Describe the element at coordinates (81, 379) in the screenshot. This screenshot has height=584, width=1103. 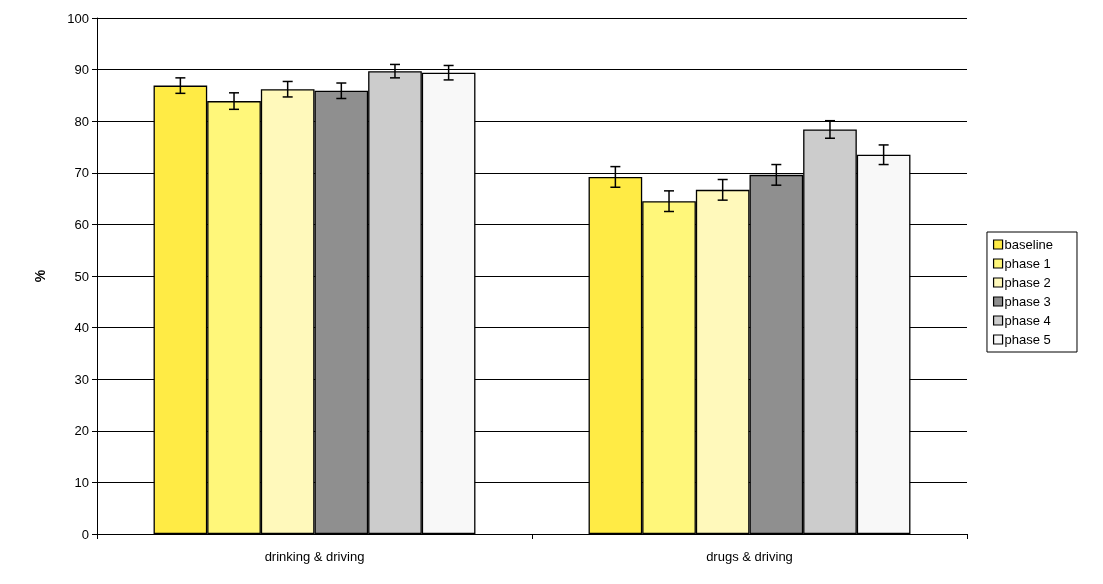
I see `y-tick-label: 30` at that location.